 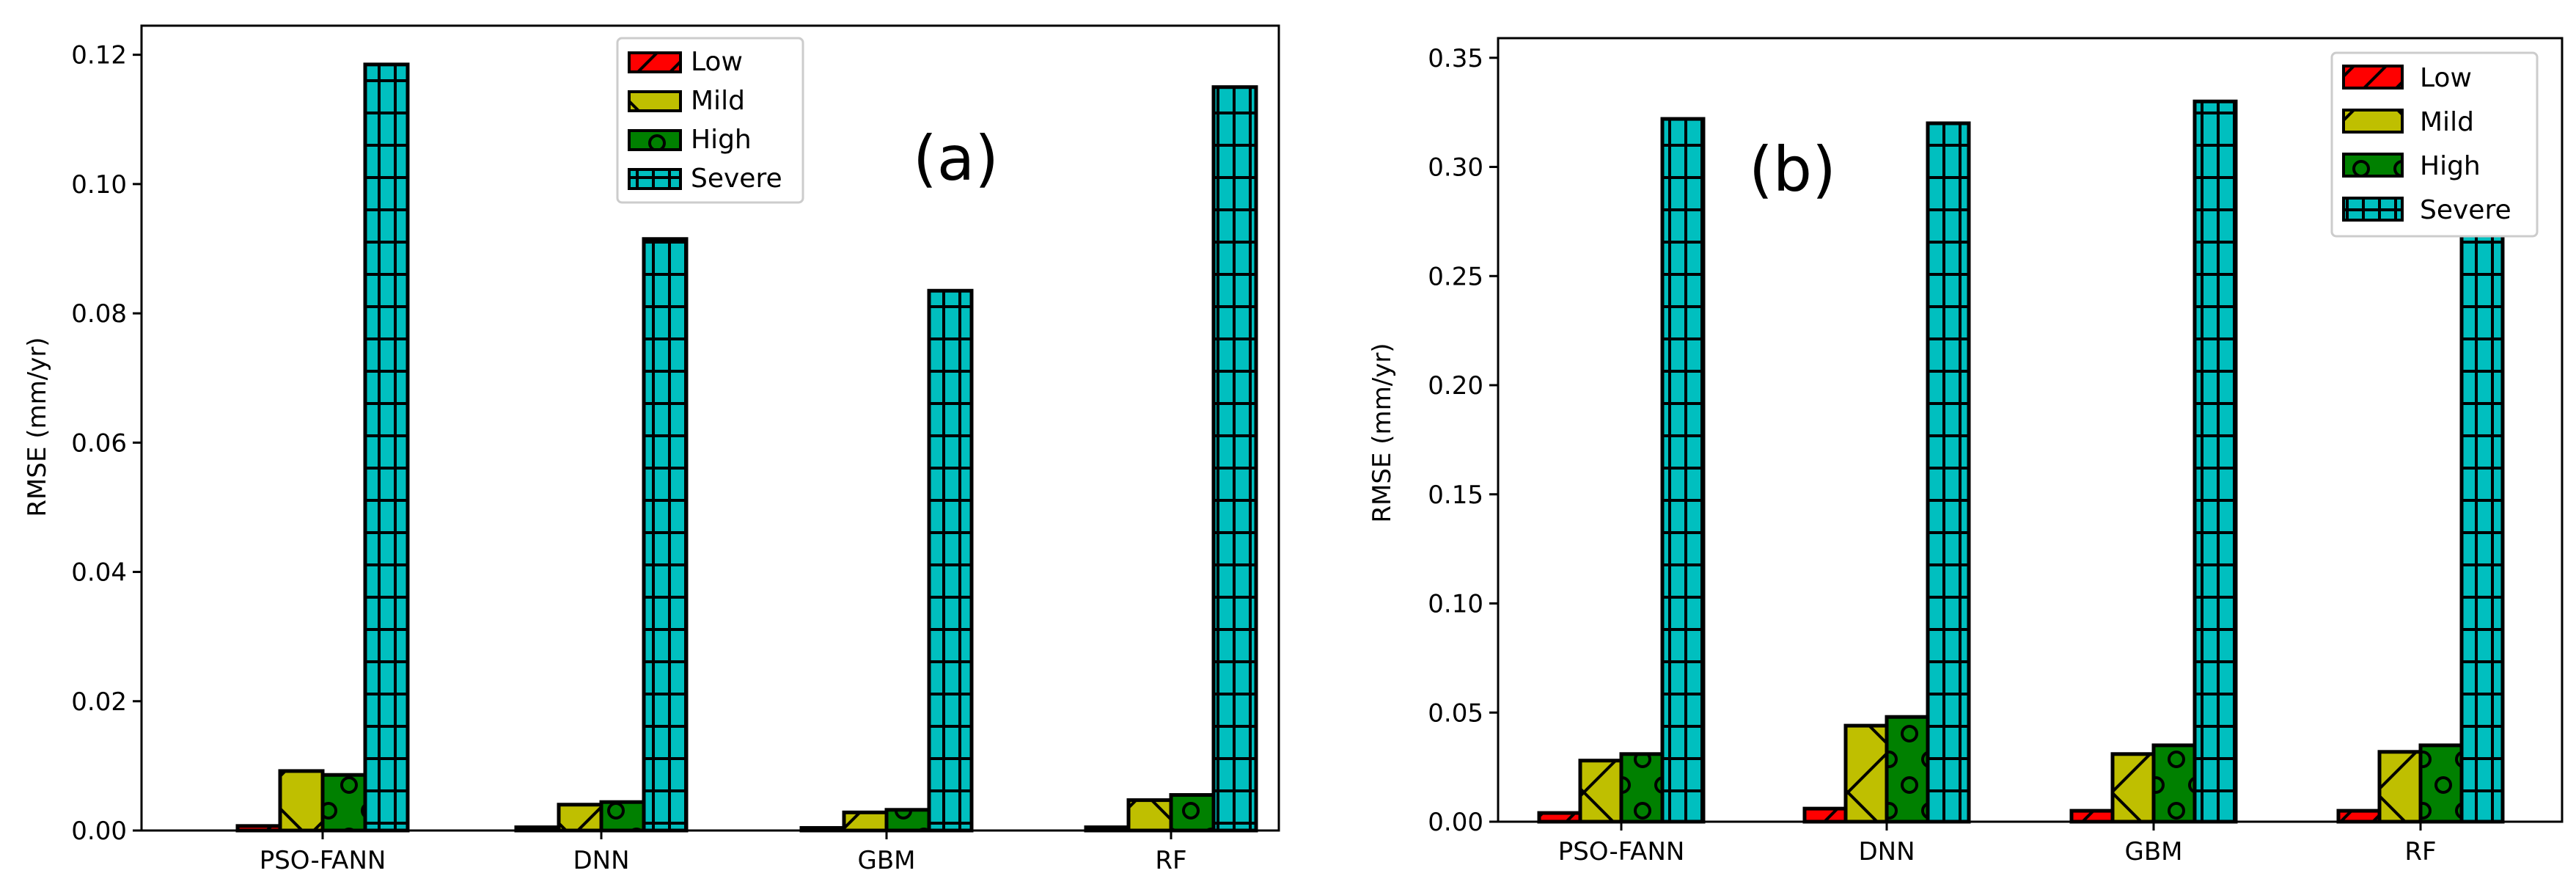 What do you see at coordinates (1792, 169) in the screenshot?
I see `panel-label: (b)` at bounding box center [1792, 169].